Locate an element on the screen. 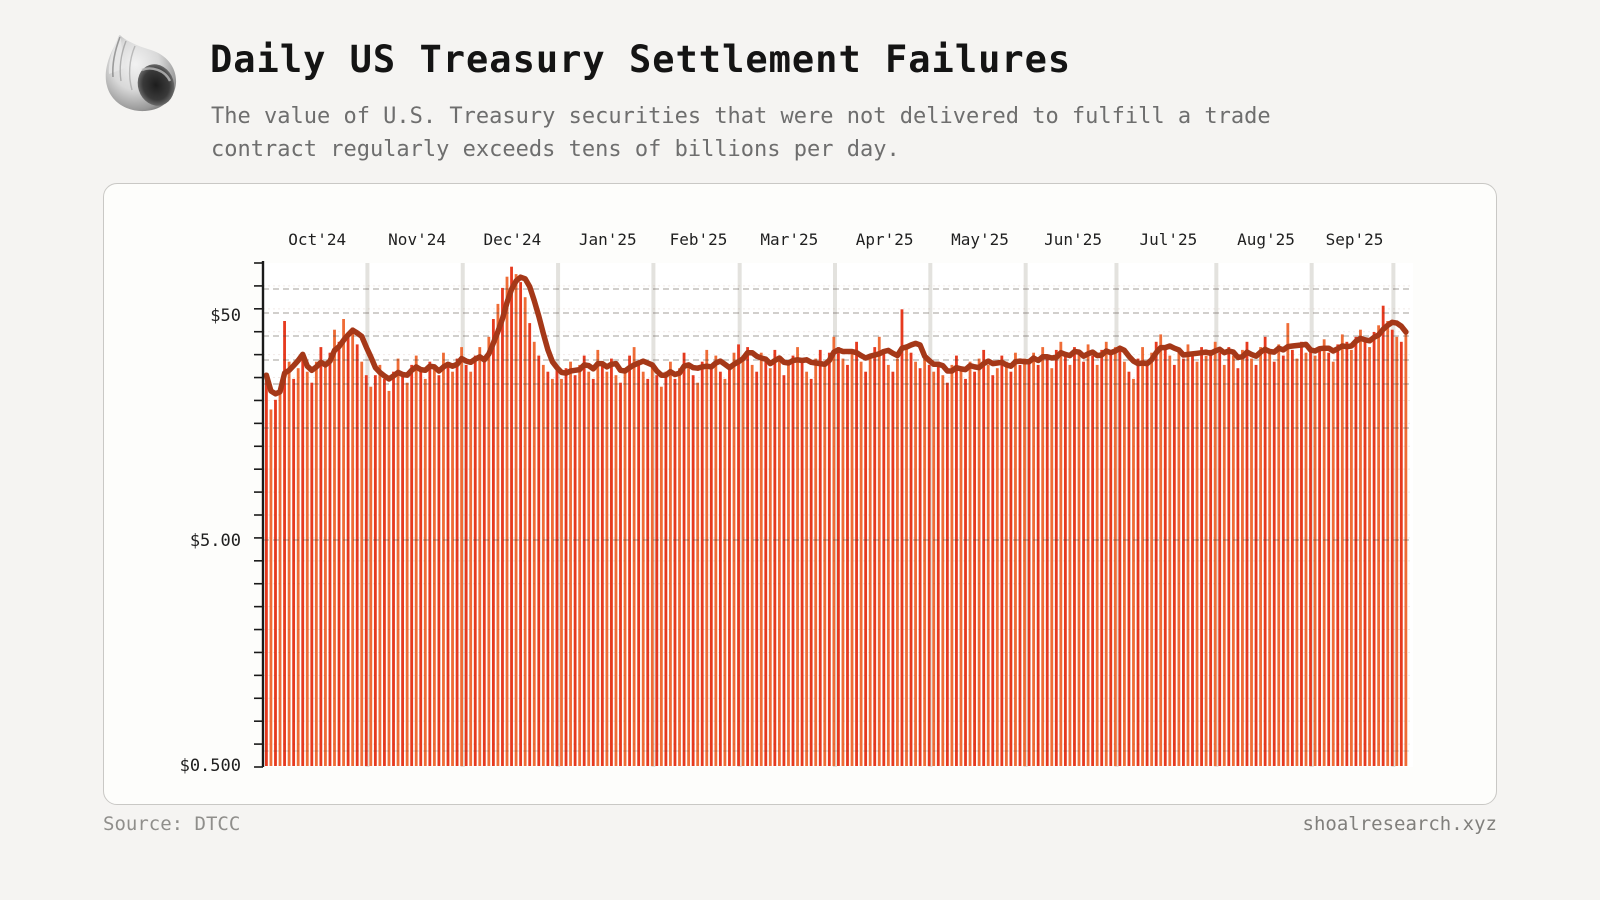  x-month-label: Jul'25 is located at coordinates (1168, 239).